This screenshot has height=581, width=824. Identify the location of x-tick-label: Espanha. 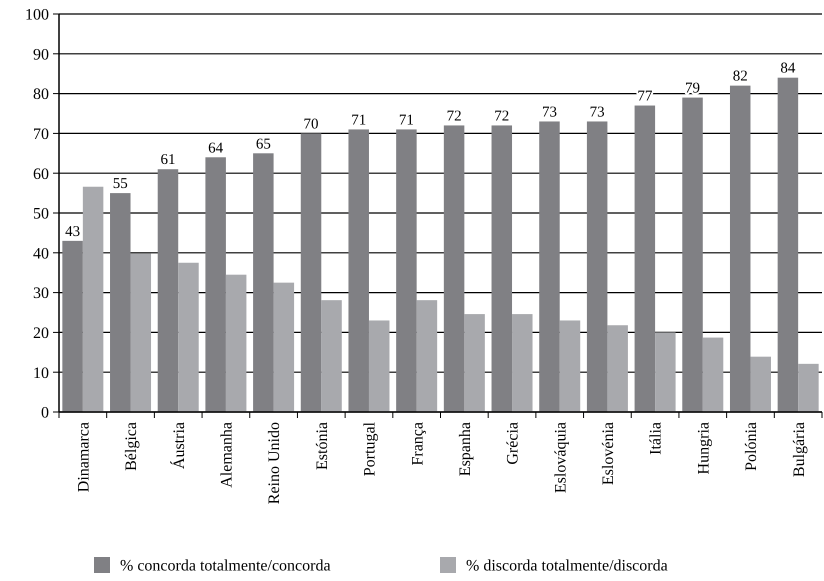
(465, 449).